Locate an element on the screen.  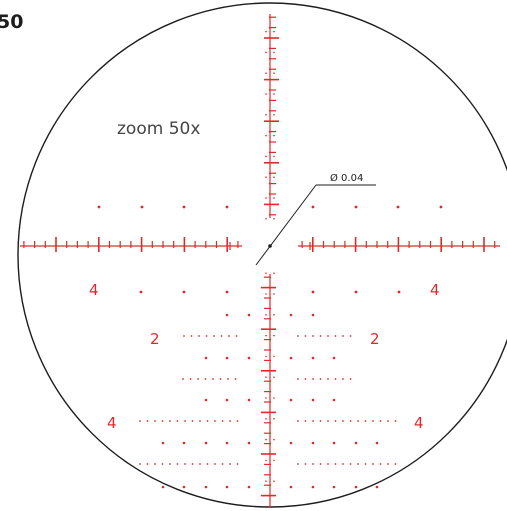
zoom-label: zoom 50x is located at coordinates (158, 129).